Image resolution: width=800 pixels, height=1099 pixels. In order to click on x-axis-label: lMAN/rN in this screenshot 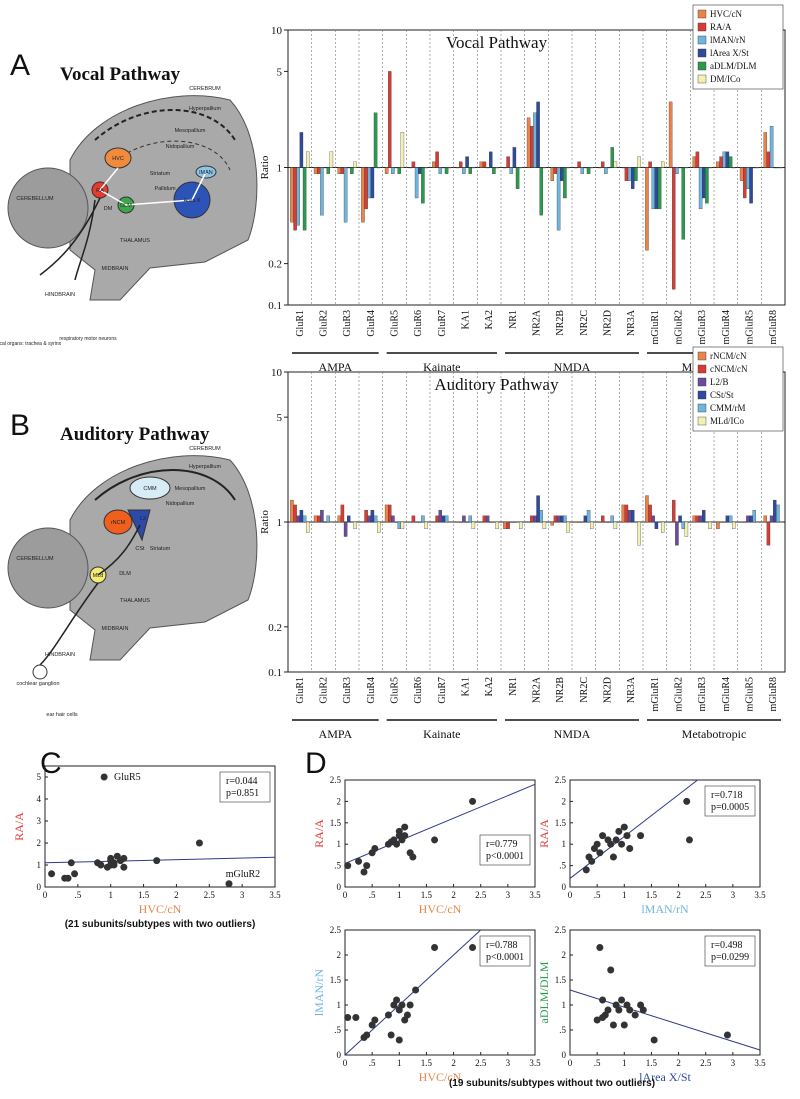, I will do `click(665, 909)`.